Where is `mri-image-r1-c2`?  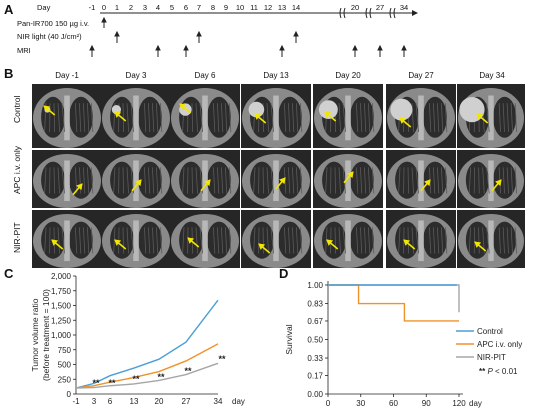
mri-image-r1-c2 is located at coordinates (205, 179).